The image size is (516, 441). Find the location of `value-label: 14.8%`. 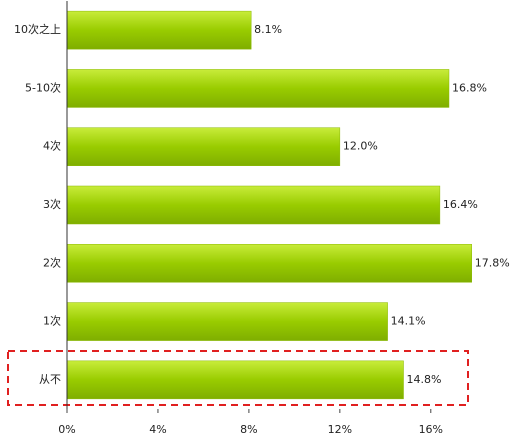

value-label: 14.8% is located at coordinates (424, 379).